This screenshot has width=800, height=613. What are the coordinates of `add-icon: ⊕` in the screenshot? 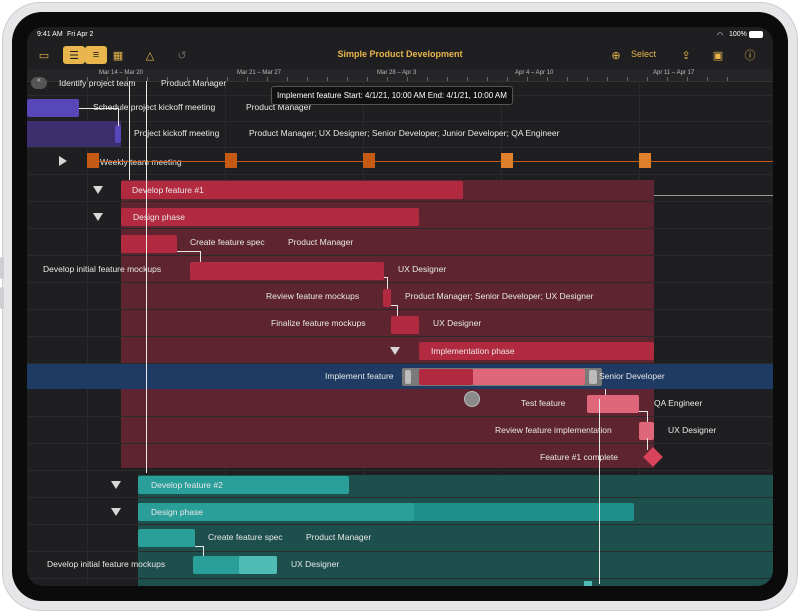 It's located at (616, 55).